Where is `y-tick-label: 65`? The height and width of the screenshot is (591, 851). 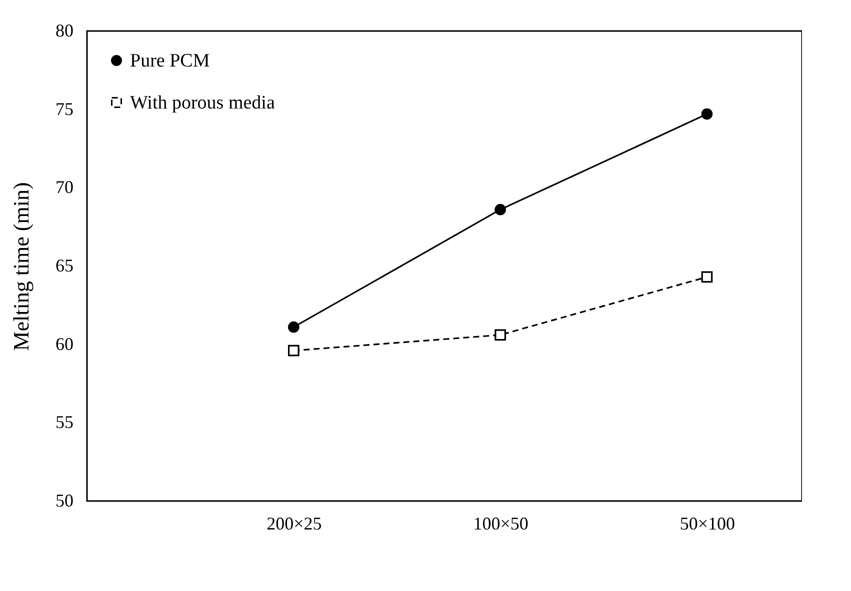 y-tick-label: 65 is located at coordinates (65, 266).